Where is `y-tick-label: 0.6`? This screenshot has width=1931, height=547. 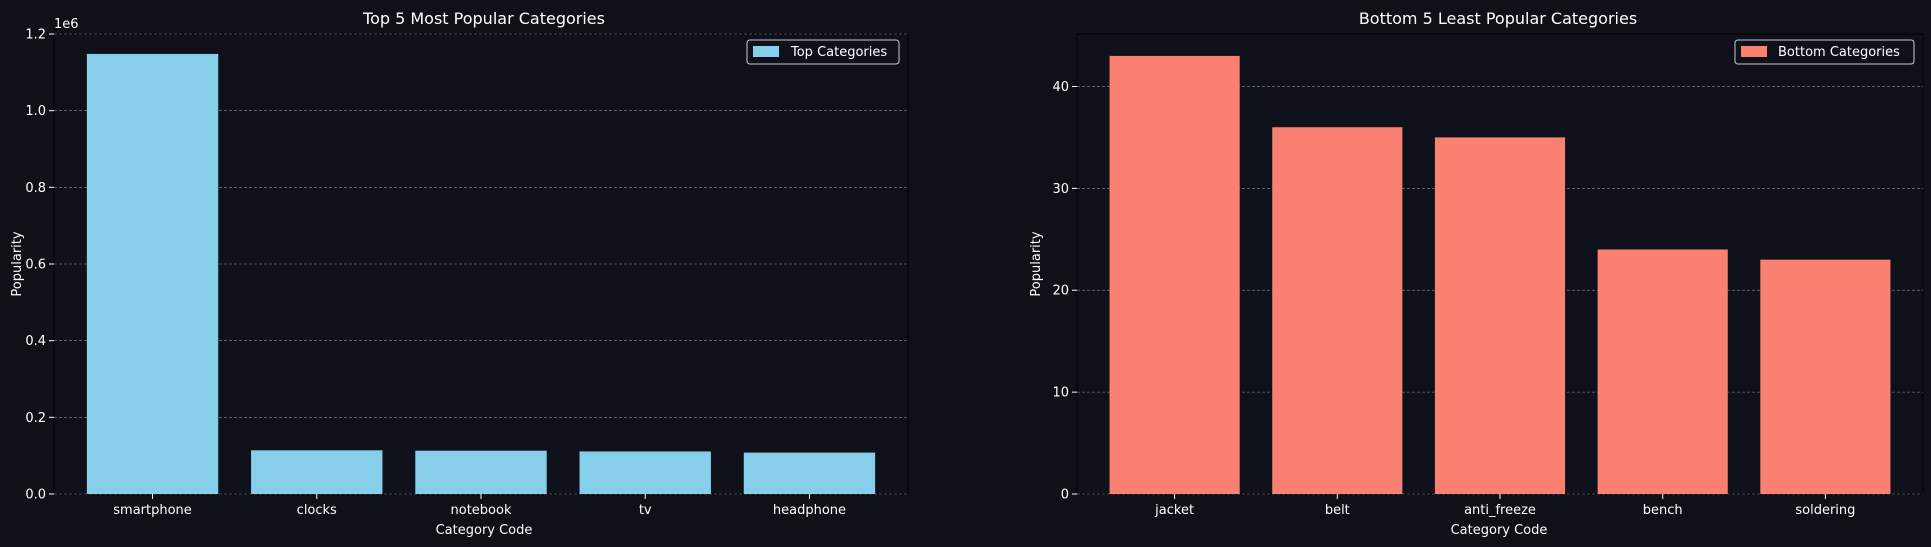
y-tick-label: 0.6 is located at coordinates (35, 265).